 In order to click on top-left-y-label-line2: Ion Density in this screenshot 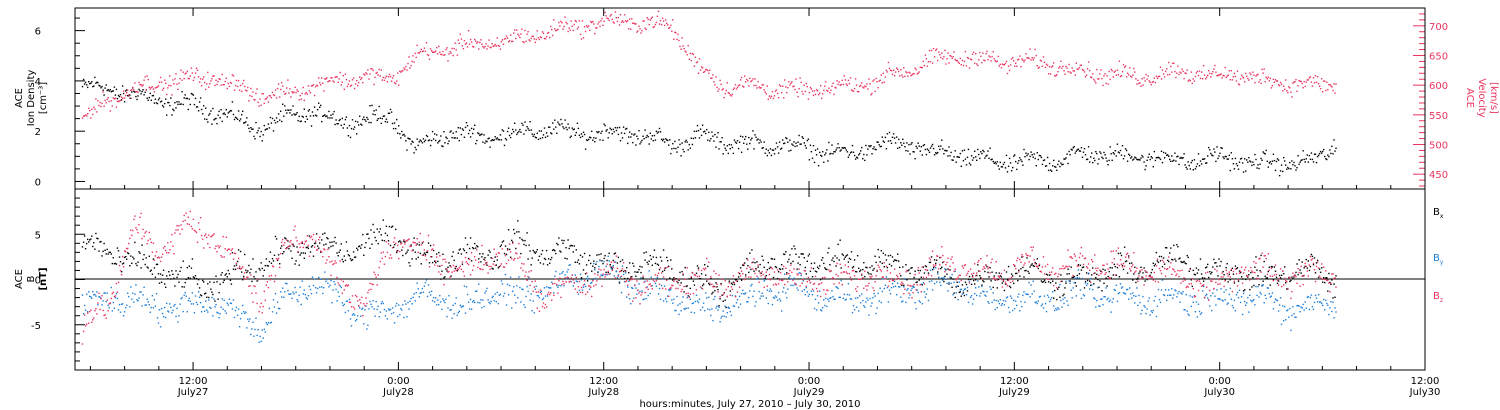, I will do `click(31, 98)`.